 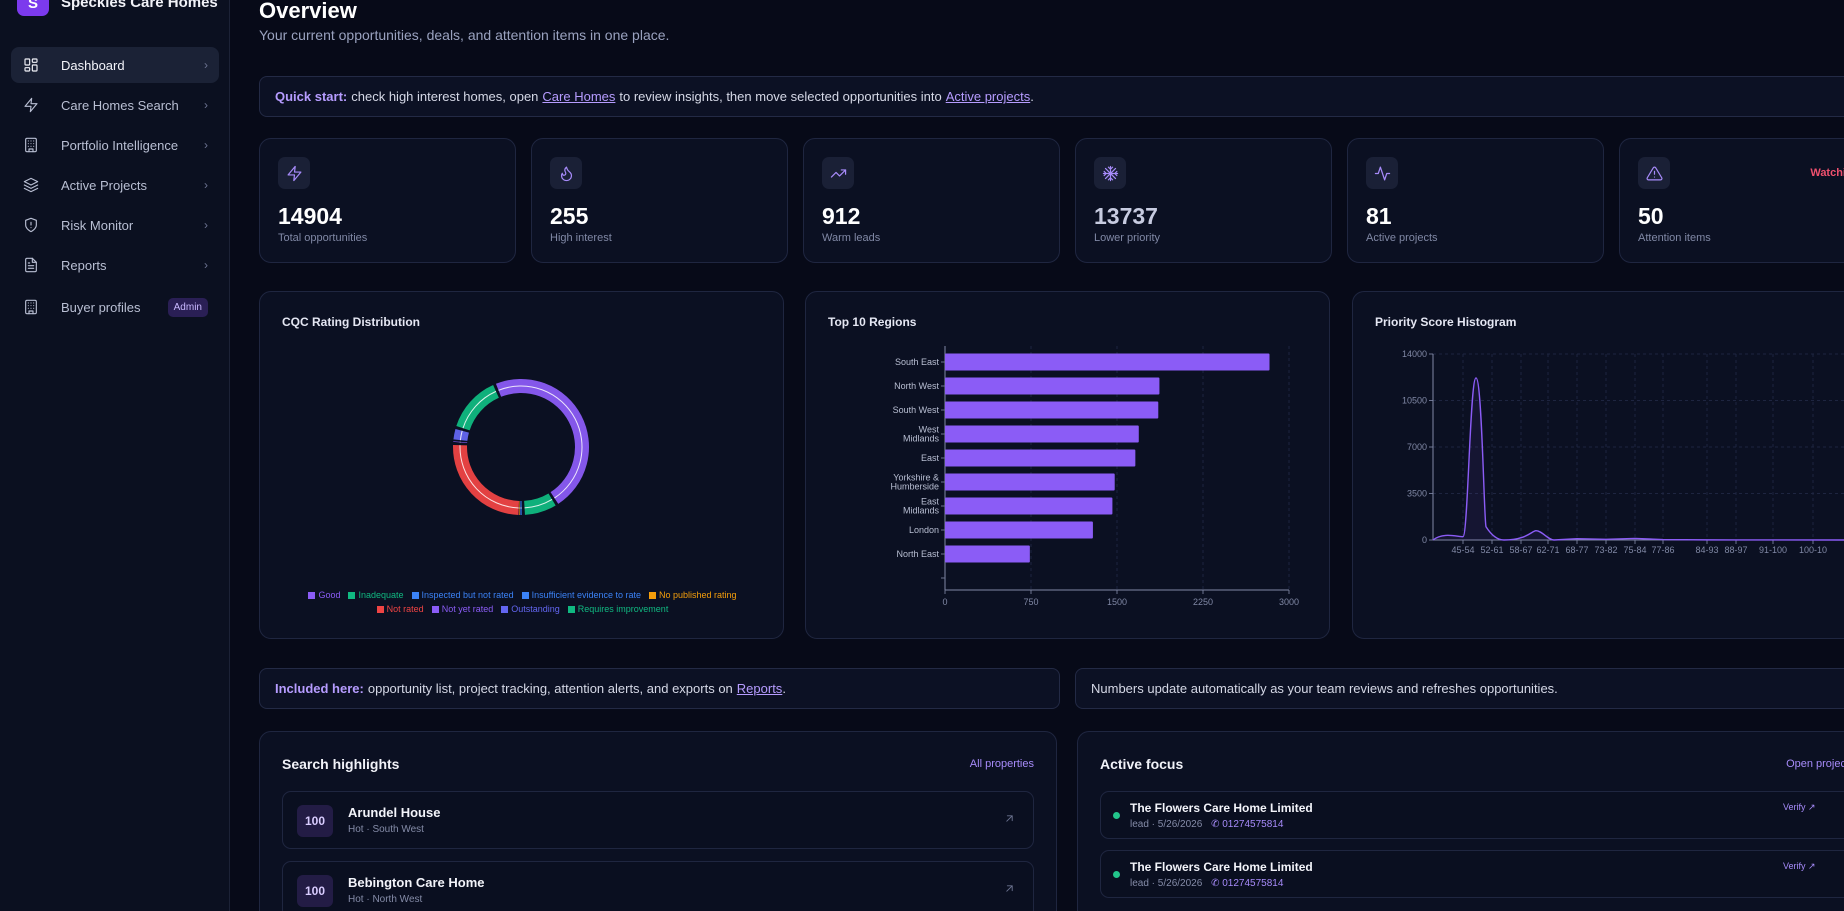 I want to click on external-link-icon: ↗, so click(x=1812, y=866).